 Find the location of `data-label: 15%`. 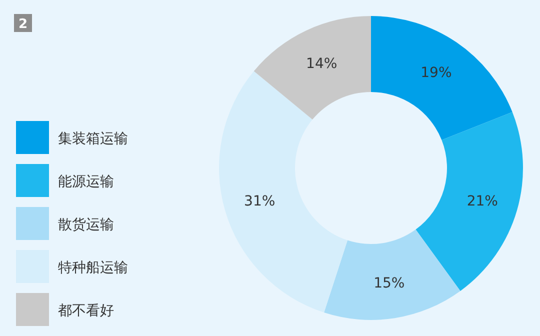

data-label: 15% is located at coordinates (389, 284).